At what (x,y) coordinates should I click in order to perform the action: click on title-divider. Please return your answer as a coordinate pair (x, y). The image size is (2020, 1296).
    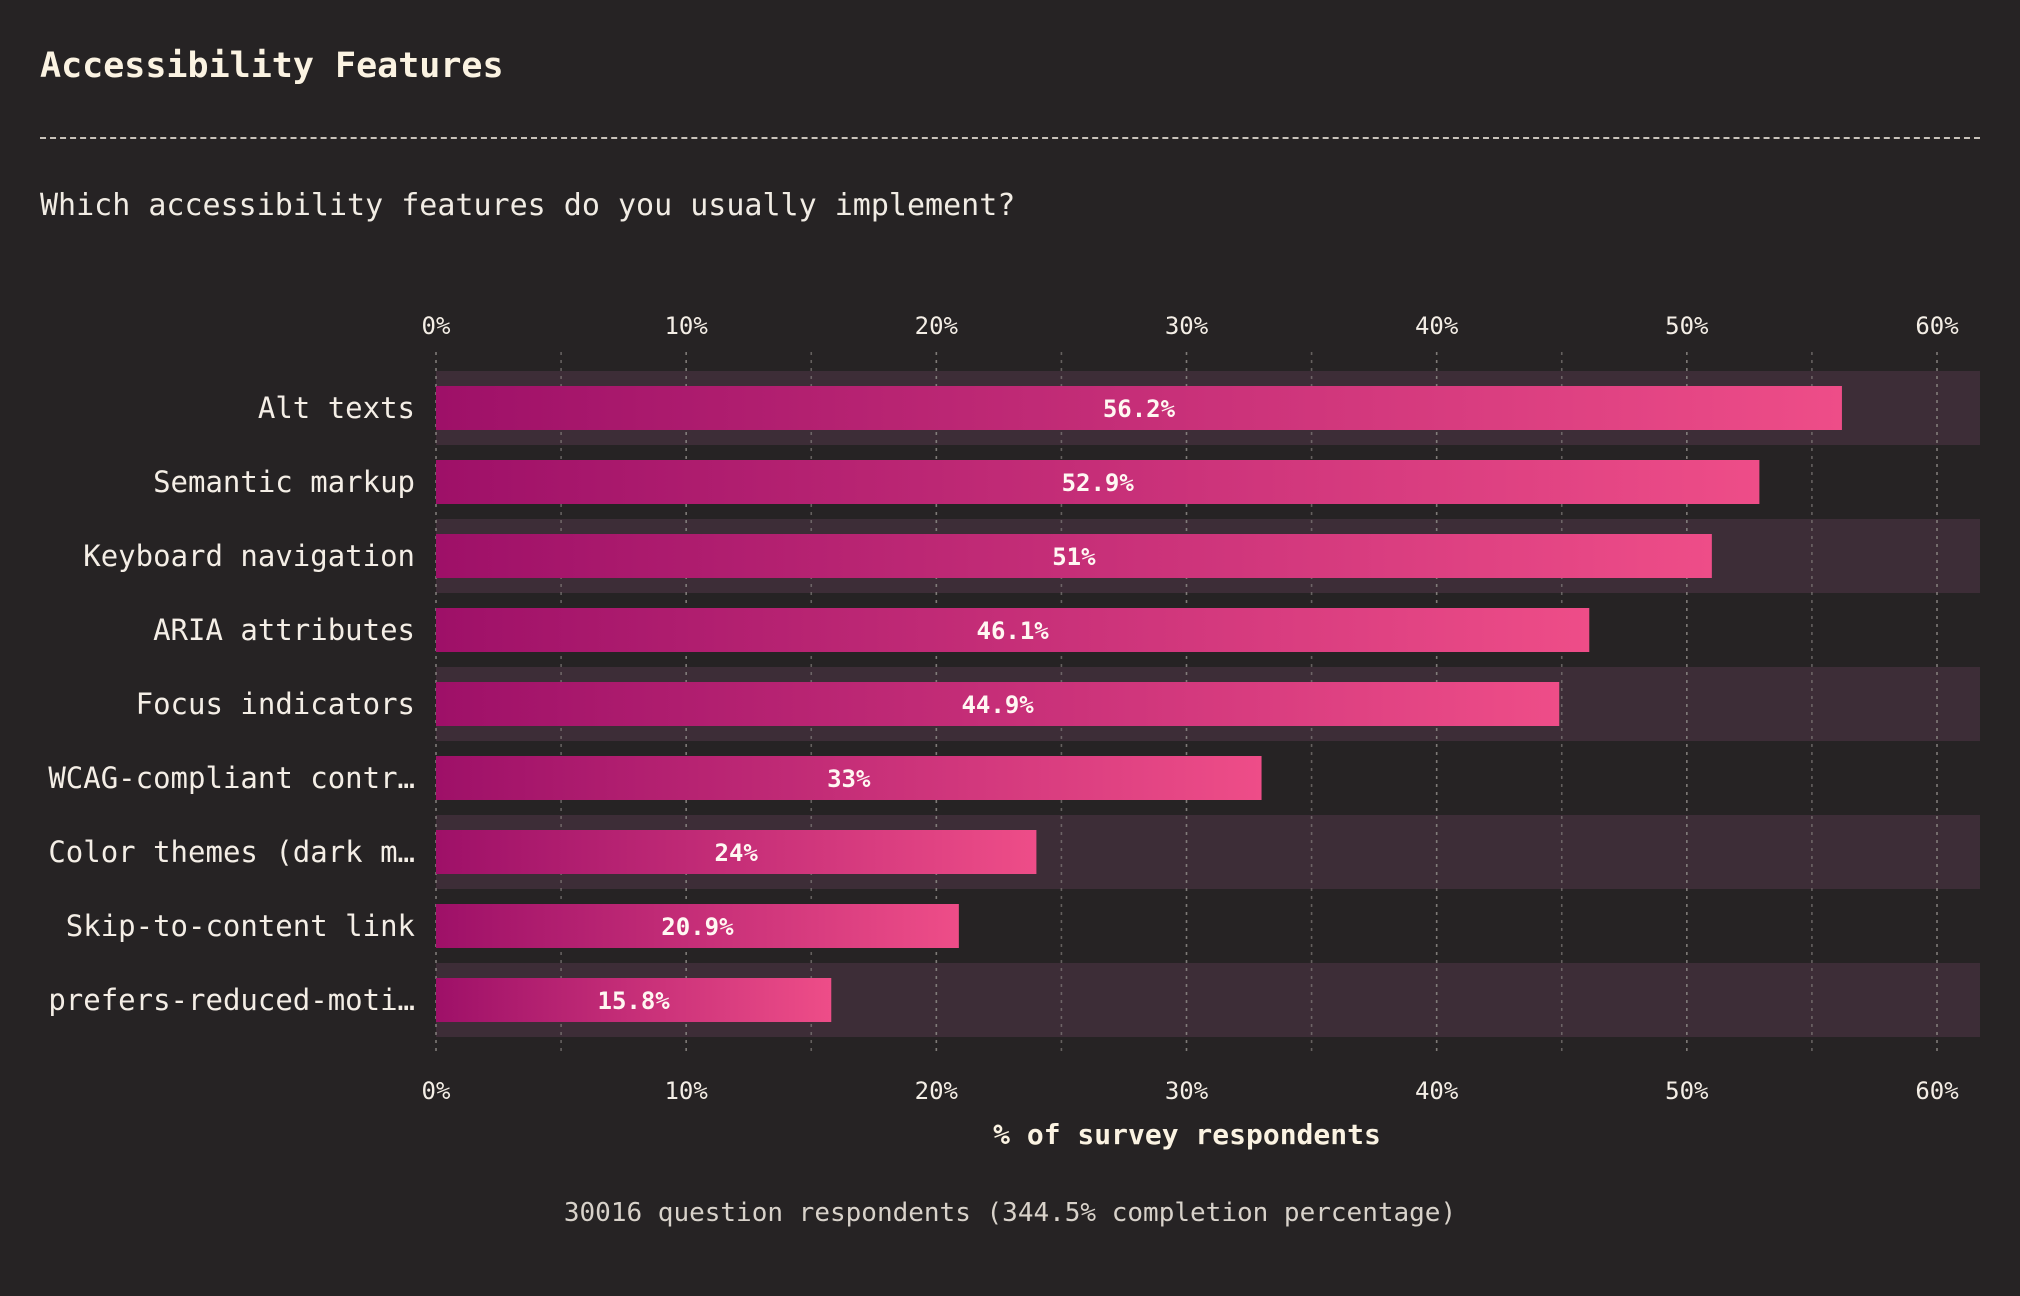
    Looking at the image, I should click on (1010, 138).